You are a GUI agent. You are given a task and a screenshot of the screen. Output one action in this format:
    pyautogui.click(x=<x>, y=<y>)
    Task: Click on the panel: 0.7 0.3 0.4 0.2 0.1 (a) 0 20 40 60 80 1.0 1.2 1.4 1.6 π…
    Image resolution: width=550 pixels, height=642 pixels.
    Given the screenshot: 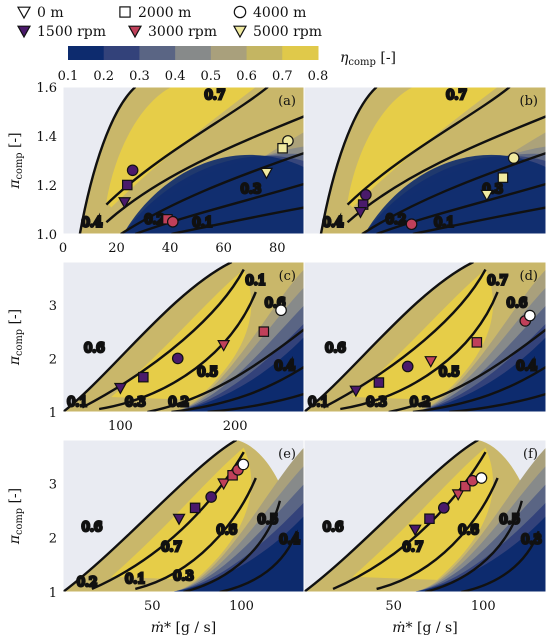 What is the action you would take?
    pyautogui.click(x=156, y=168)
    